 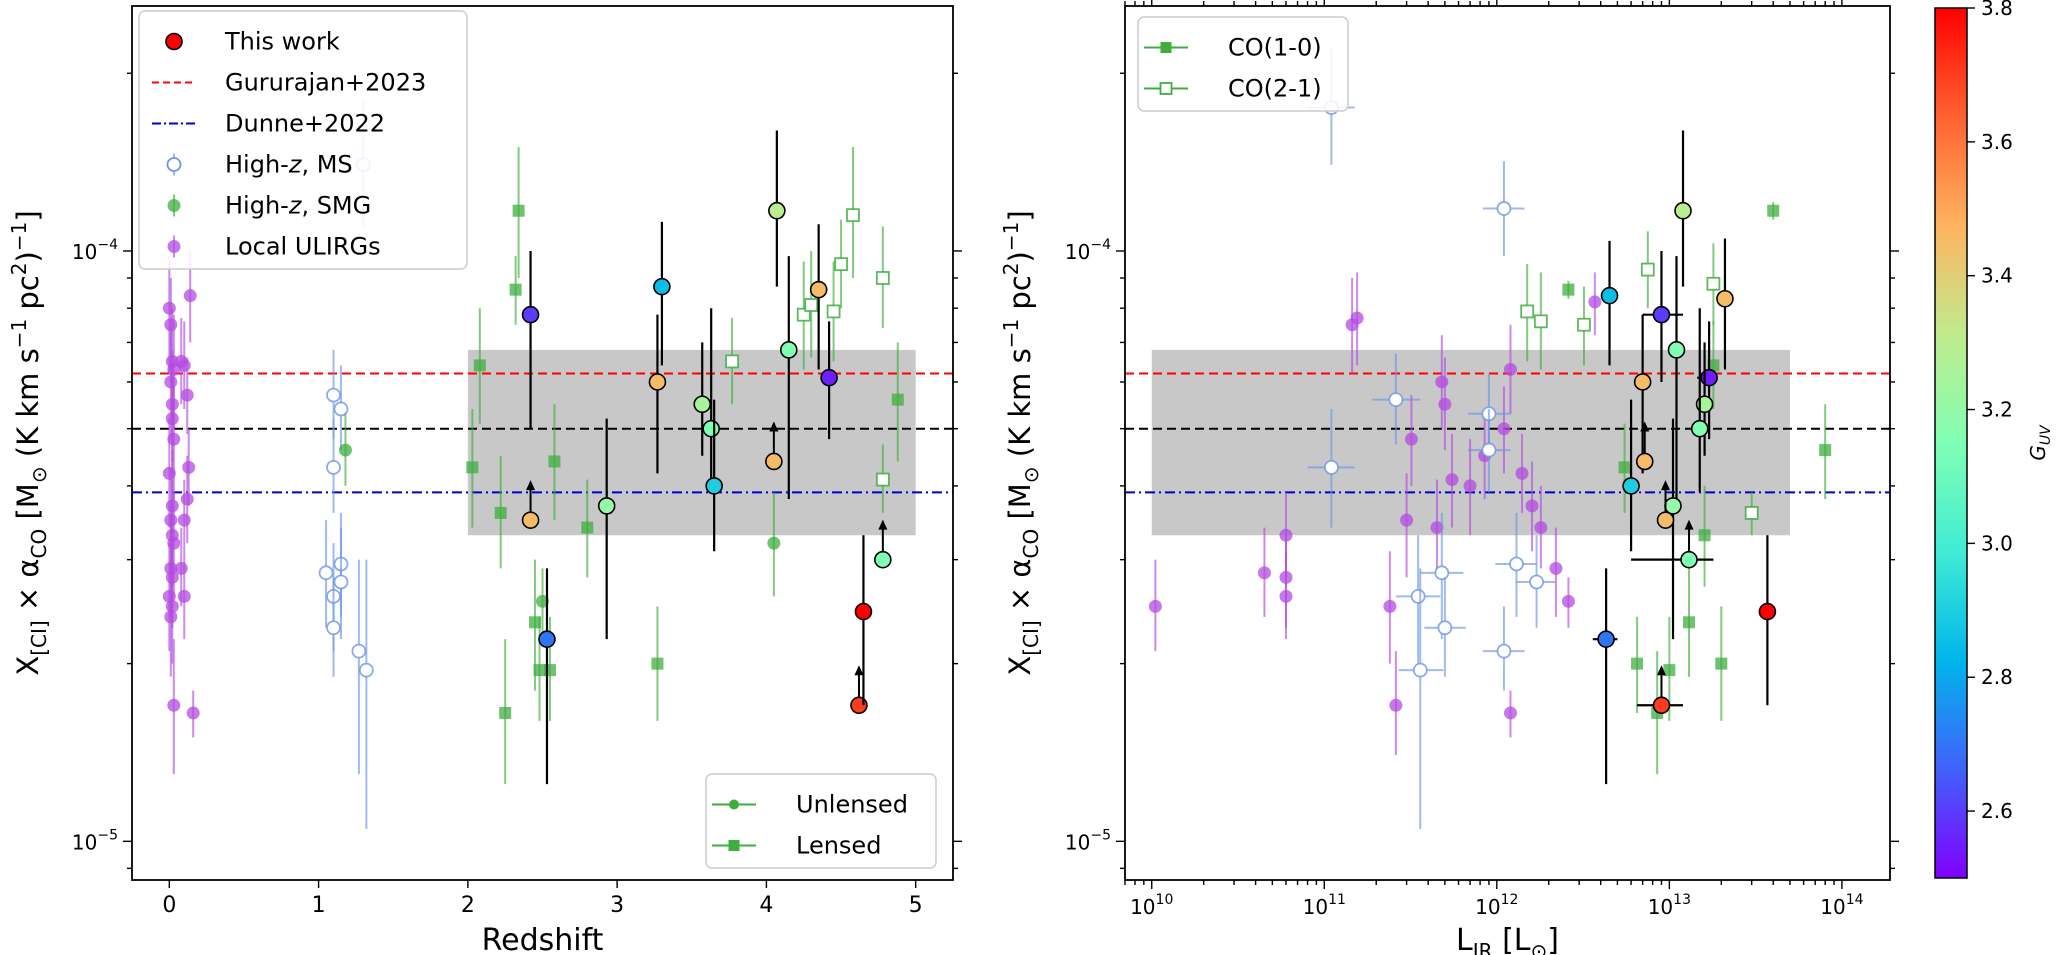 What do you see at coordinates (542, 884) in the screenshot?
I see `x-ticks` at bounding box center [542, 884].